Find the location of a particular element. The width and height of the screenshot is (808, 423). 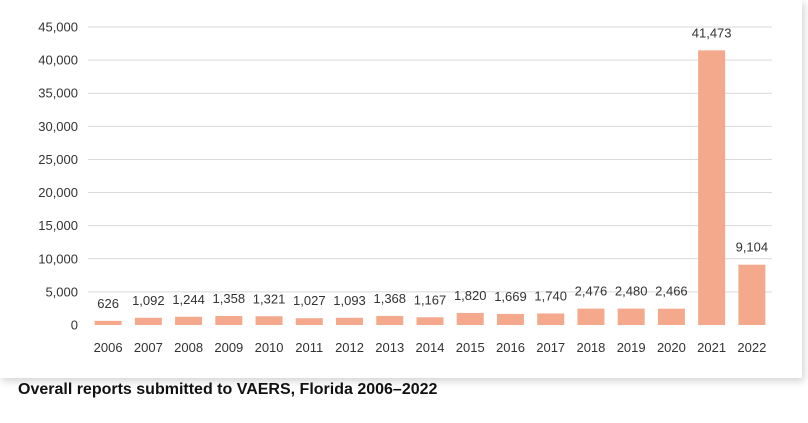

x-tick-label: 2014 is located at coordinates (430, 347).